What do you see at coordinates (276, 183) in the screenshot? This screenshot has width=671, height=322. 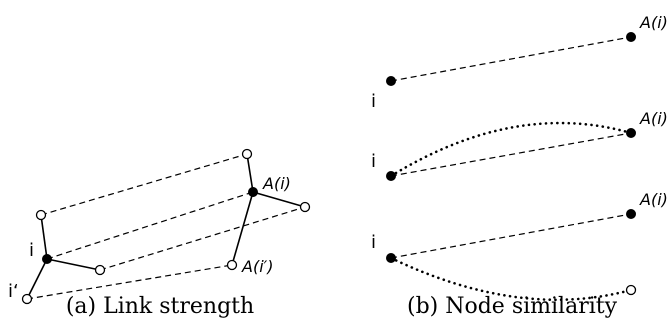 I see `label-a-i: A(i)` at bounding box center [276, 183].